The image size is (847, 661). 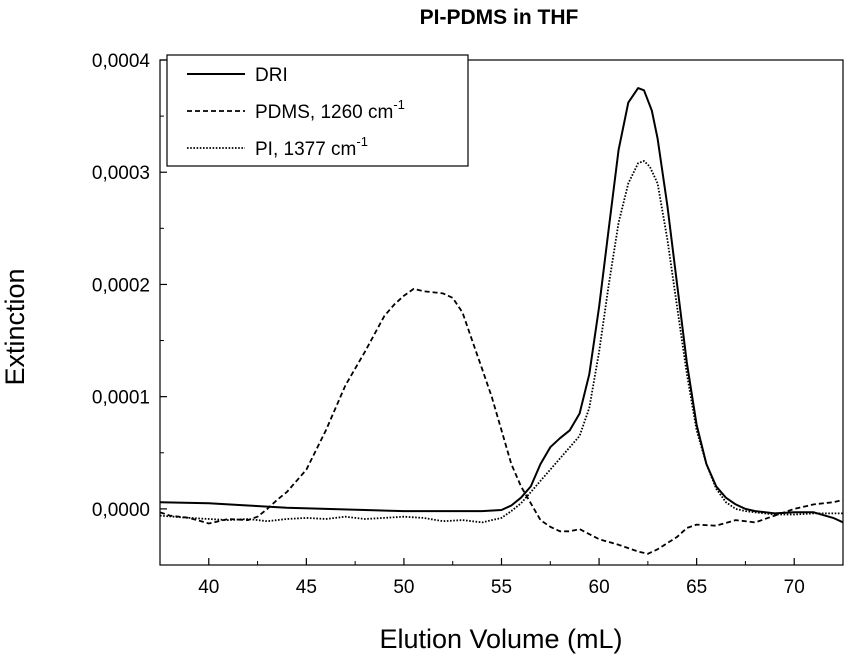 I want to click on x-tick-label: 60, so click(x=599, y=587).